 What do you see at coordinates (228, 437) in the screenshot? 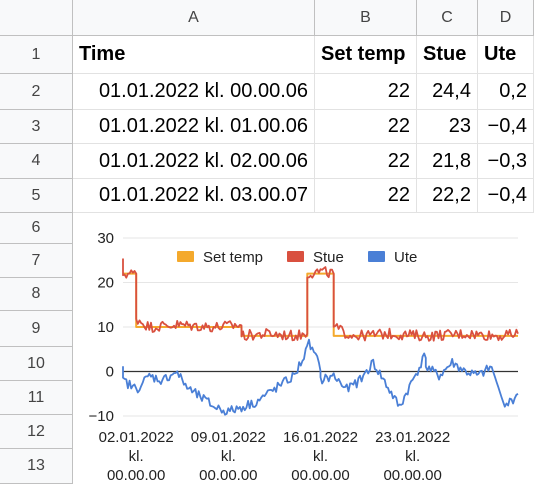
I see `x-tick-label-line: 09.01.2022` at bounding box center [228, 437].